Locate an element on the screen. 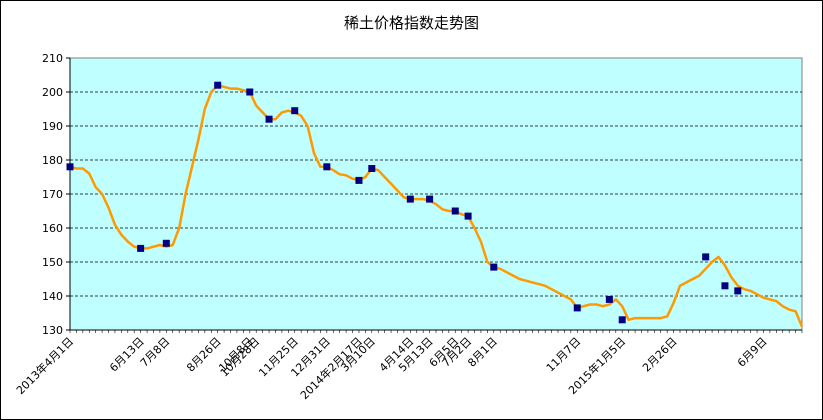  x-tick-label: 2013年4月1日 is located at coordinates (44, 365).